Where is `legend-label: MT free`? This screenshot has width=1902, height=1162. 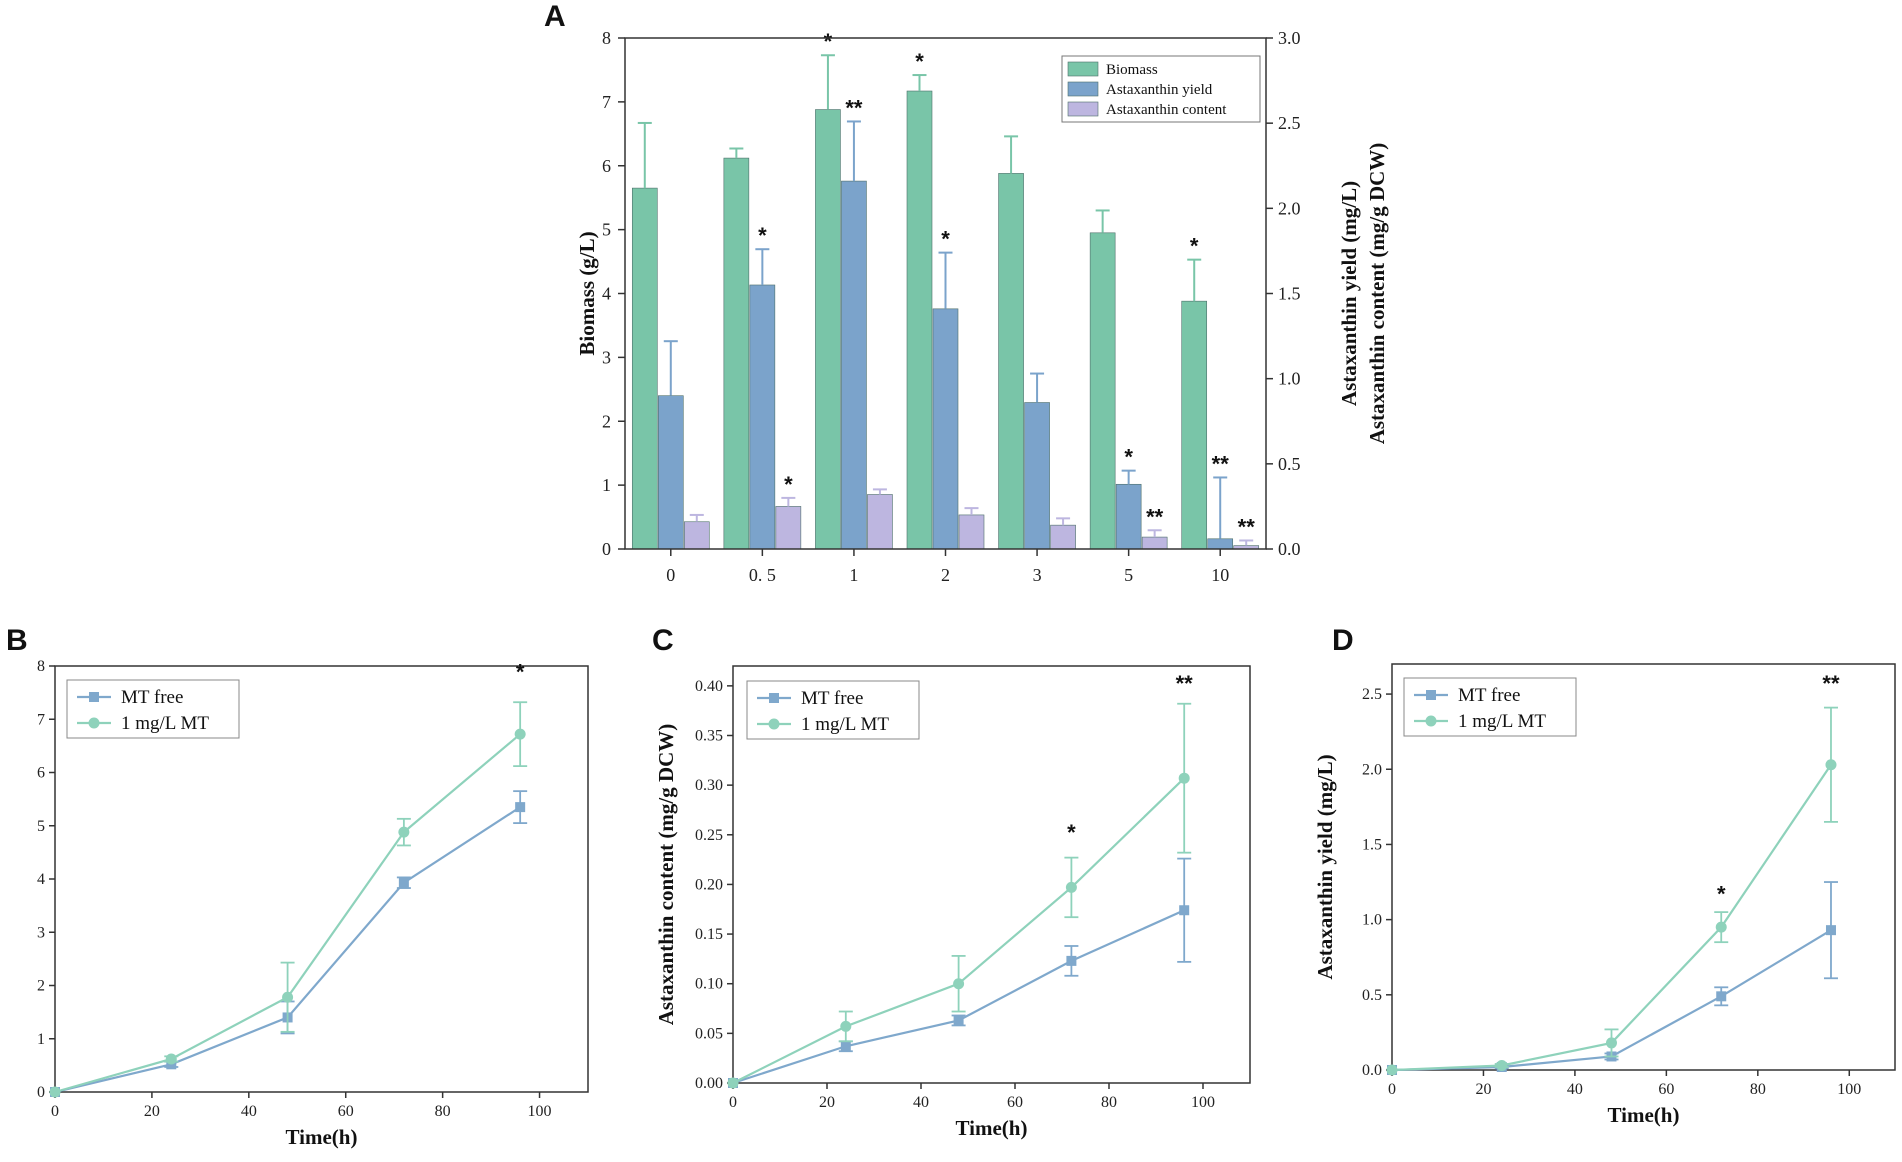
legend-label: MT free is located at coordinates (152, 697).